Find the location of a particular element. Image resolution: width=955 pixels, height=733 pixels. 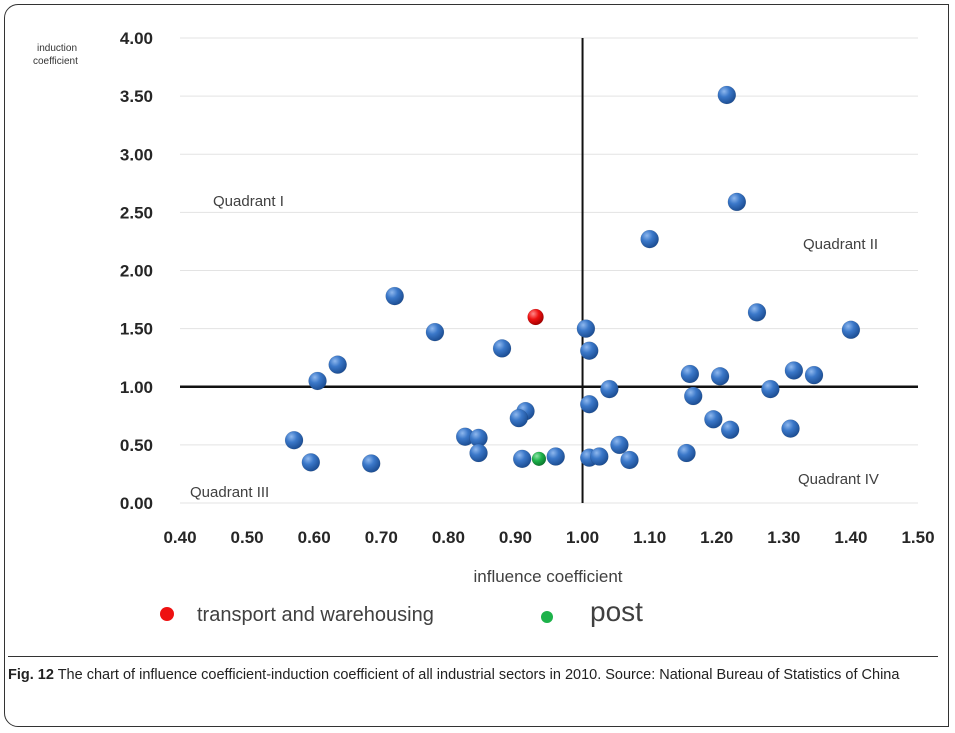

y-tick-label-7: 3.50 is located at coordinates (136, 96).